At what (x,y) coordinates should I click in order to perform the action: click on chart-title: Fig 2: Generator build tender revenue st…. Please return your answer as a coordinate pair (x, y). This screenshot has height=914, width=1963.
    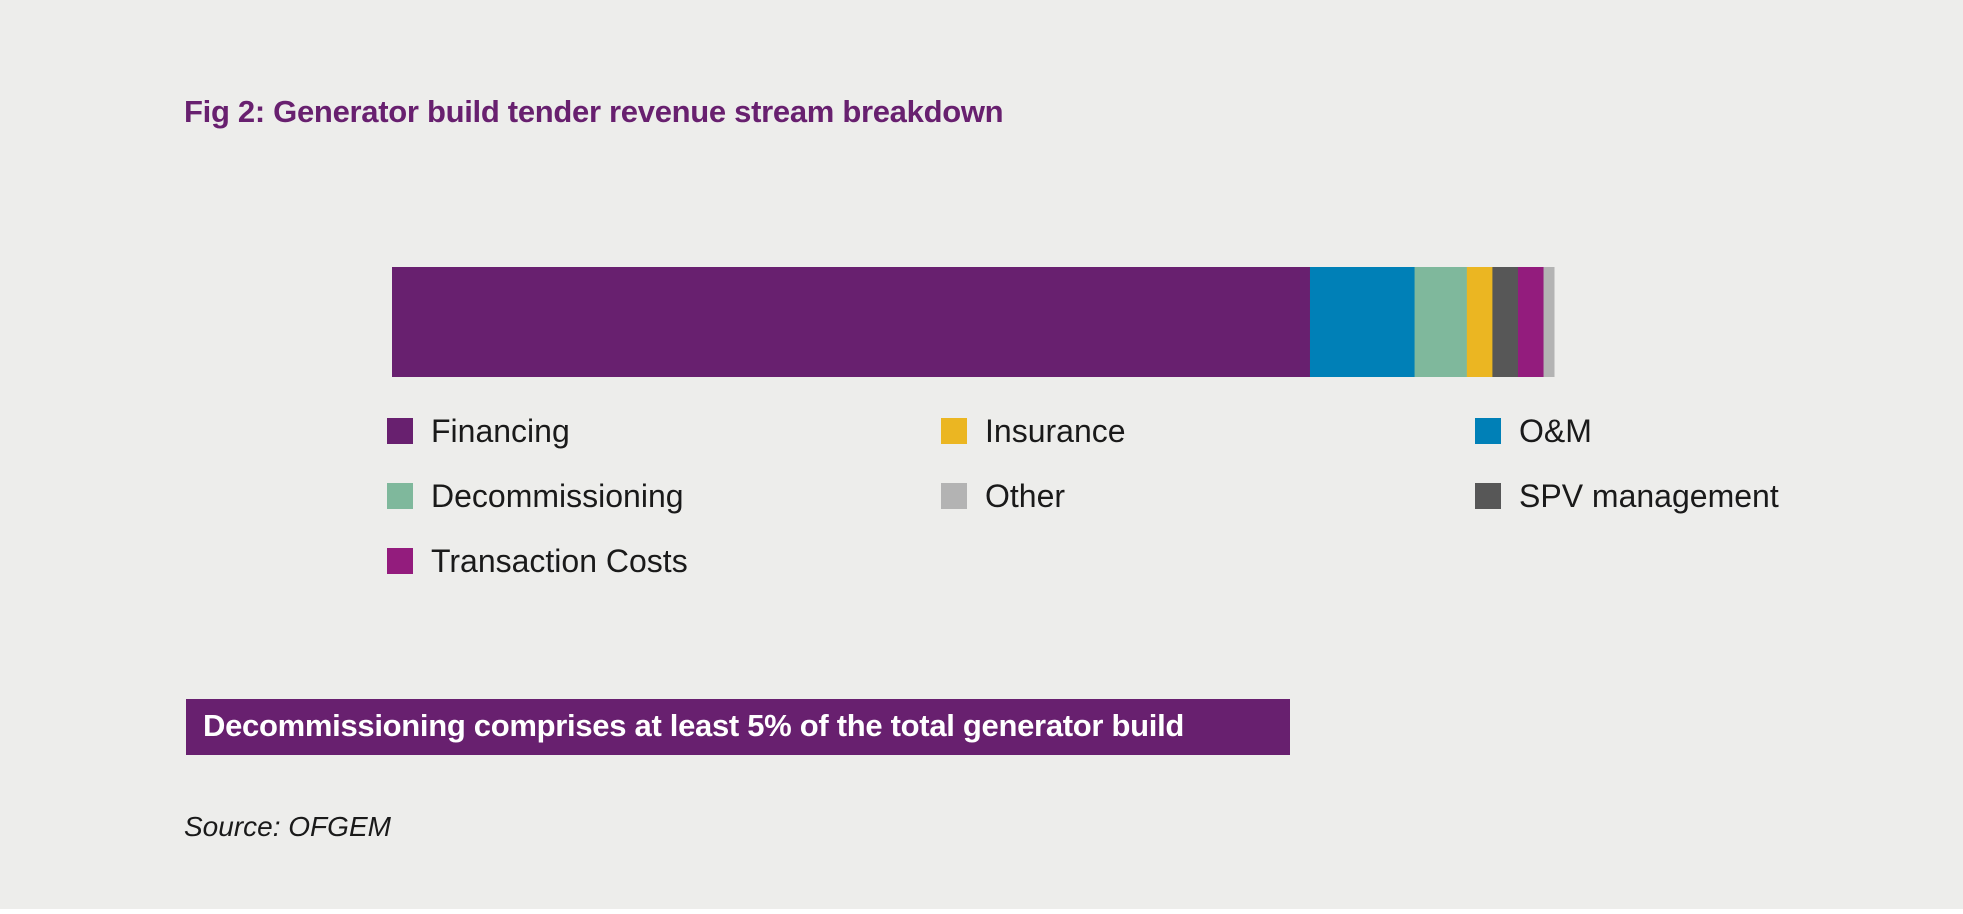
    Looking at the image, I should click on (594, 111).